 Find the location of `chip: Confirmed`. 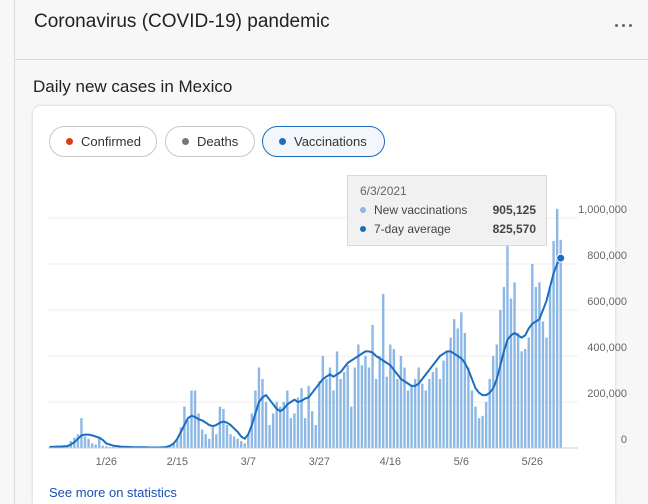

chip: Confirmed is located at coordinates (103, 141).